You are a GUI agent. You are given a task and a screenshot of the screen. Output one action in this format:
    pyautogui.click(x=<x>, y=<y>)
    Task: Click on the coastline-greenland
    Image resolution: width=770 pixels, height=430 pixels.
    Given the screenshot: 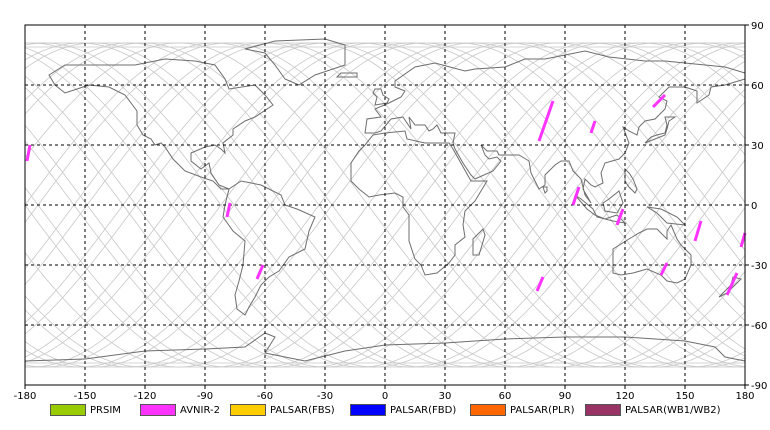 What is the action you would take?
    pyautogui.click(x=295, y=62)
    